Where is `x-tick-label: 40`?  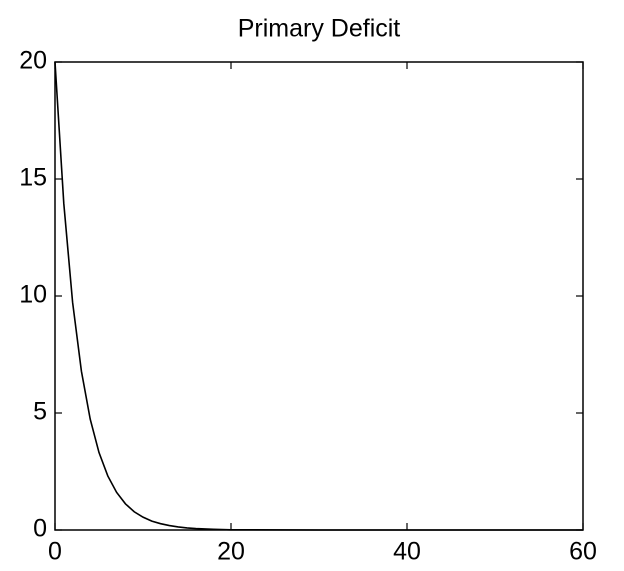
x-tick-label: 40 is located at coordinates (407, 552).